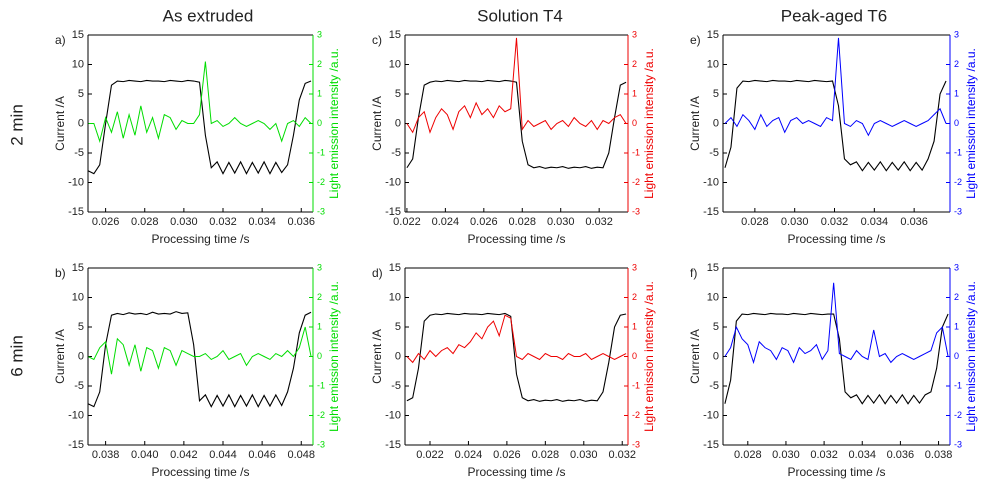  What do you see at coordinates (695, 40) in the screenshot?
I see `panel-label: e)` at bounding box center [695, 40].